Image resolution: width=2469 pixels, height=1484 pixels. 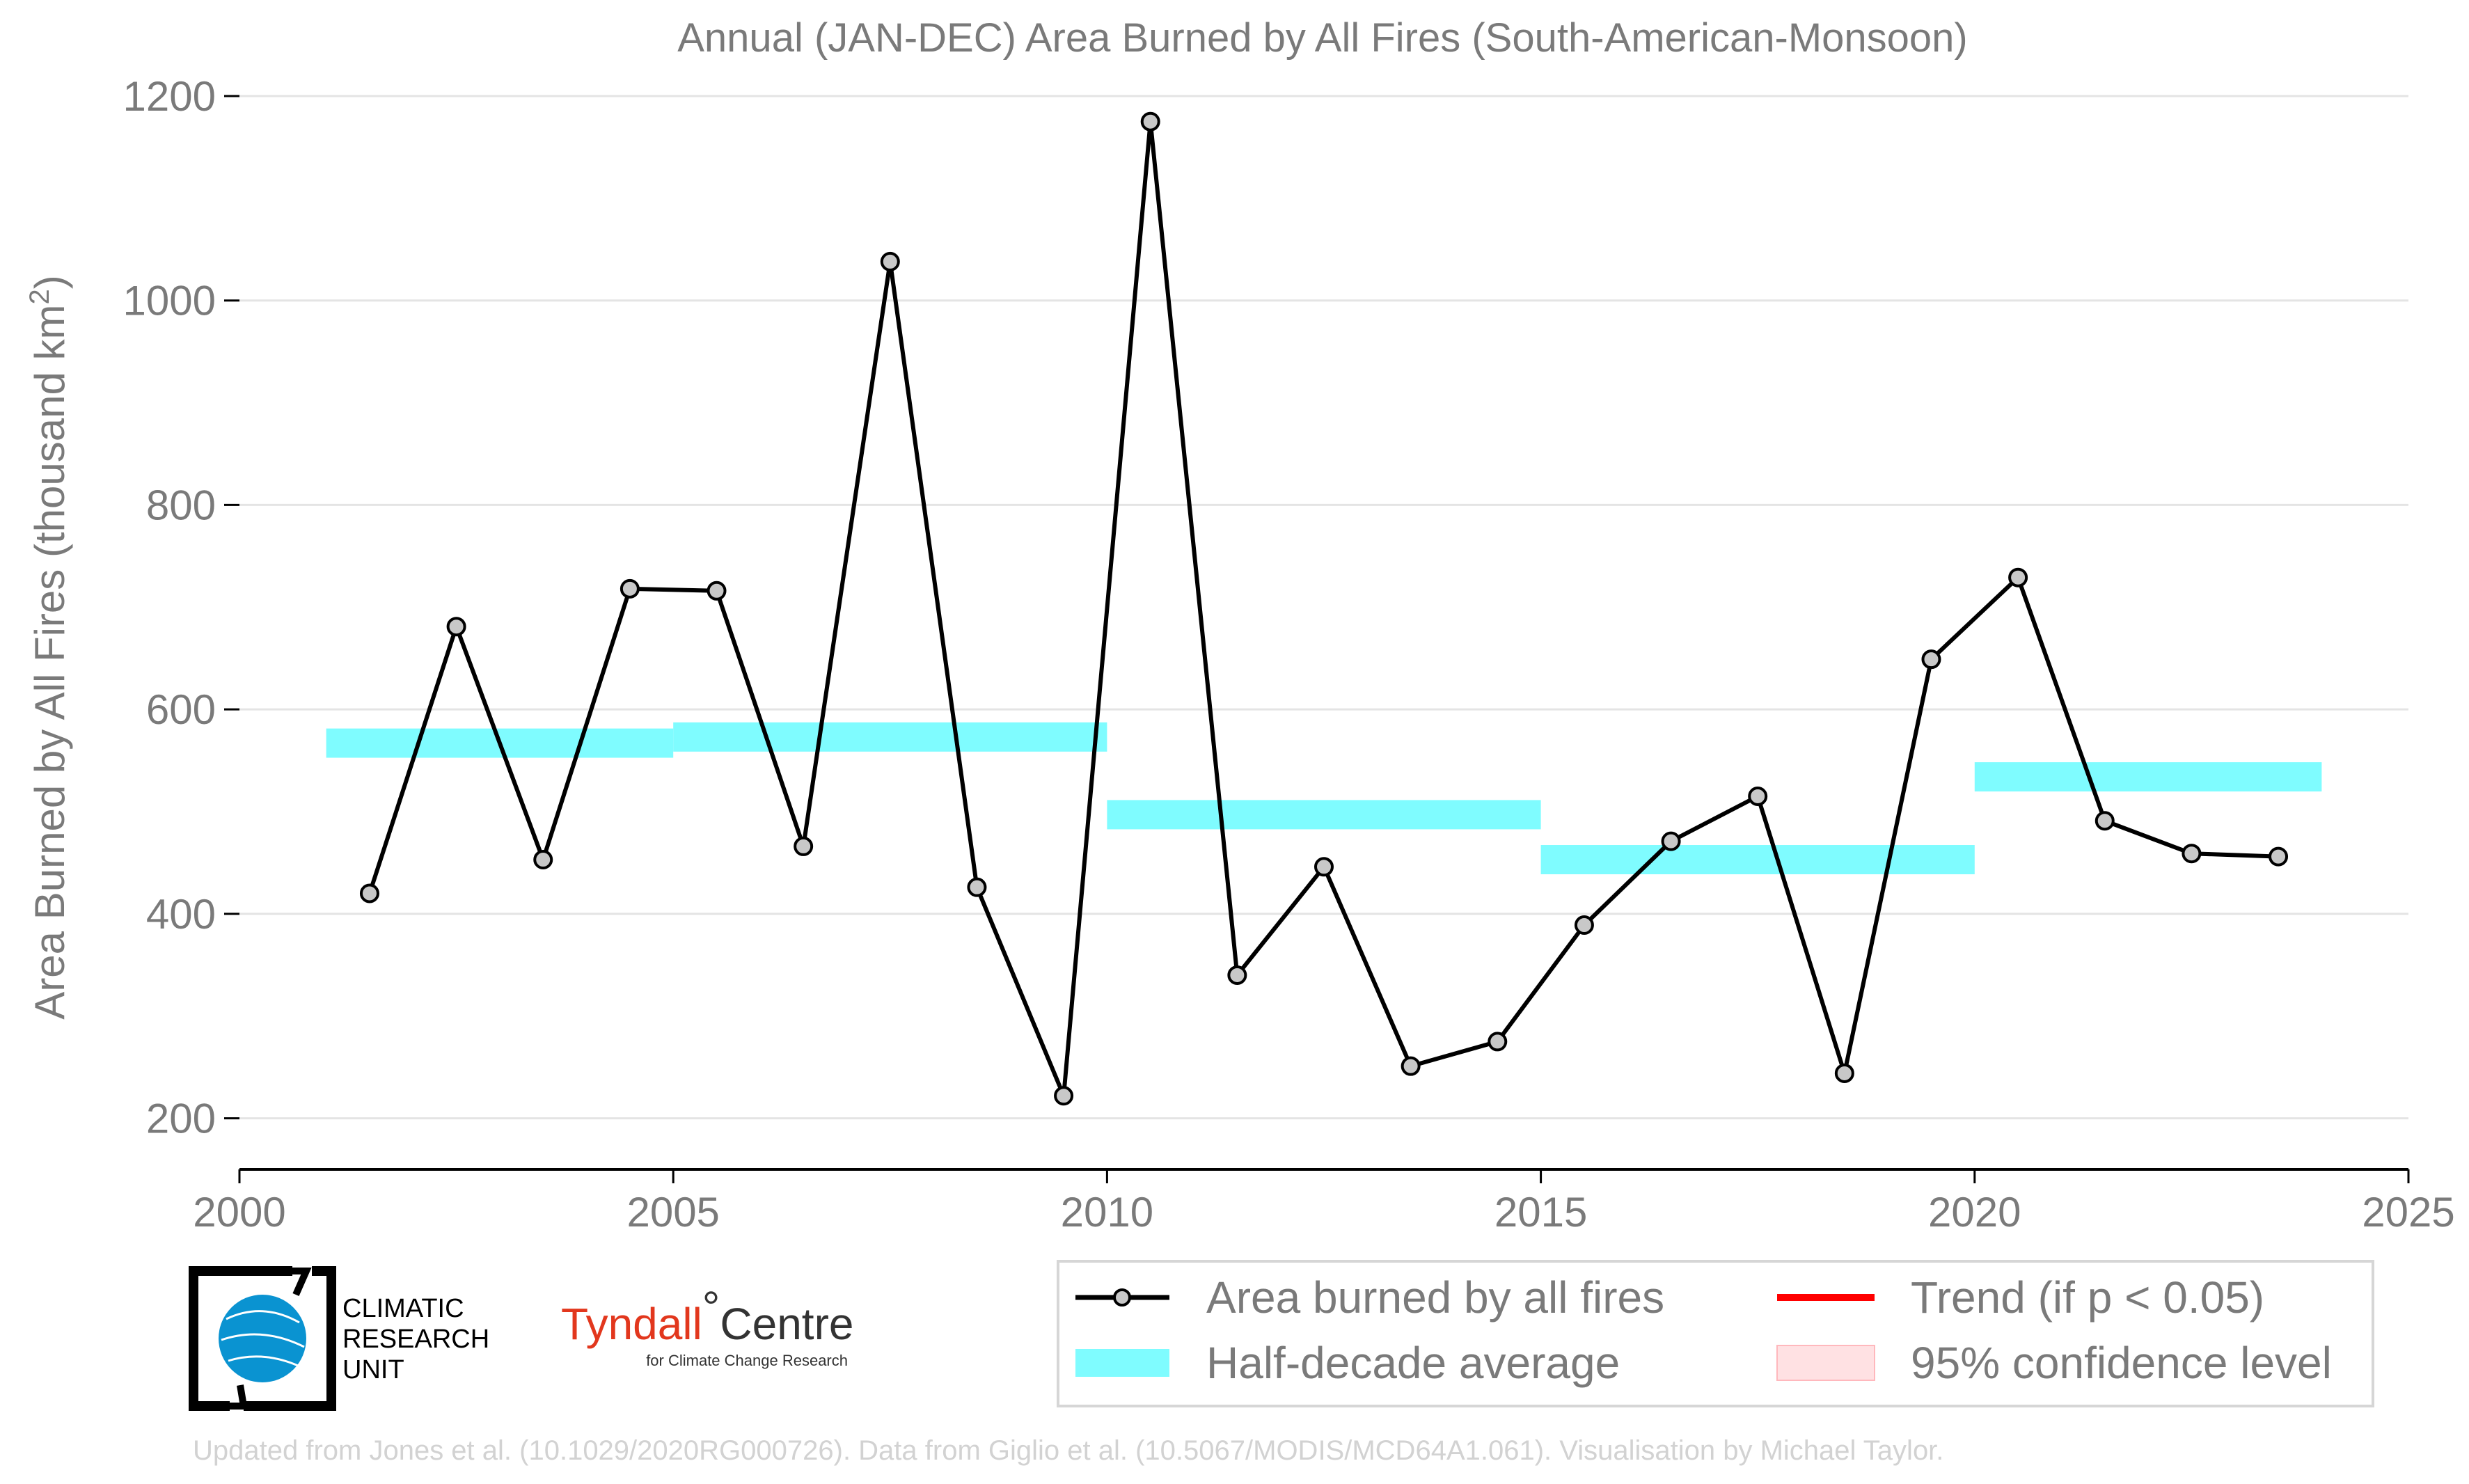 What do you see at coordinates (711, 1307) in the screenshot?
I see `tyndall-degree: °` at bounding box center [711, 1307].